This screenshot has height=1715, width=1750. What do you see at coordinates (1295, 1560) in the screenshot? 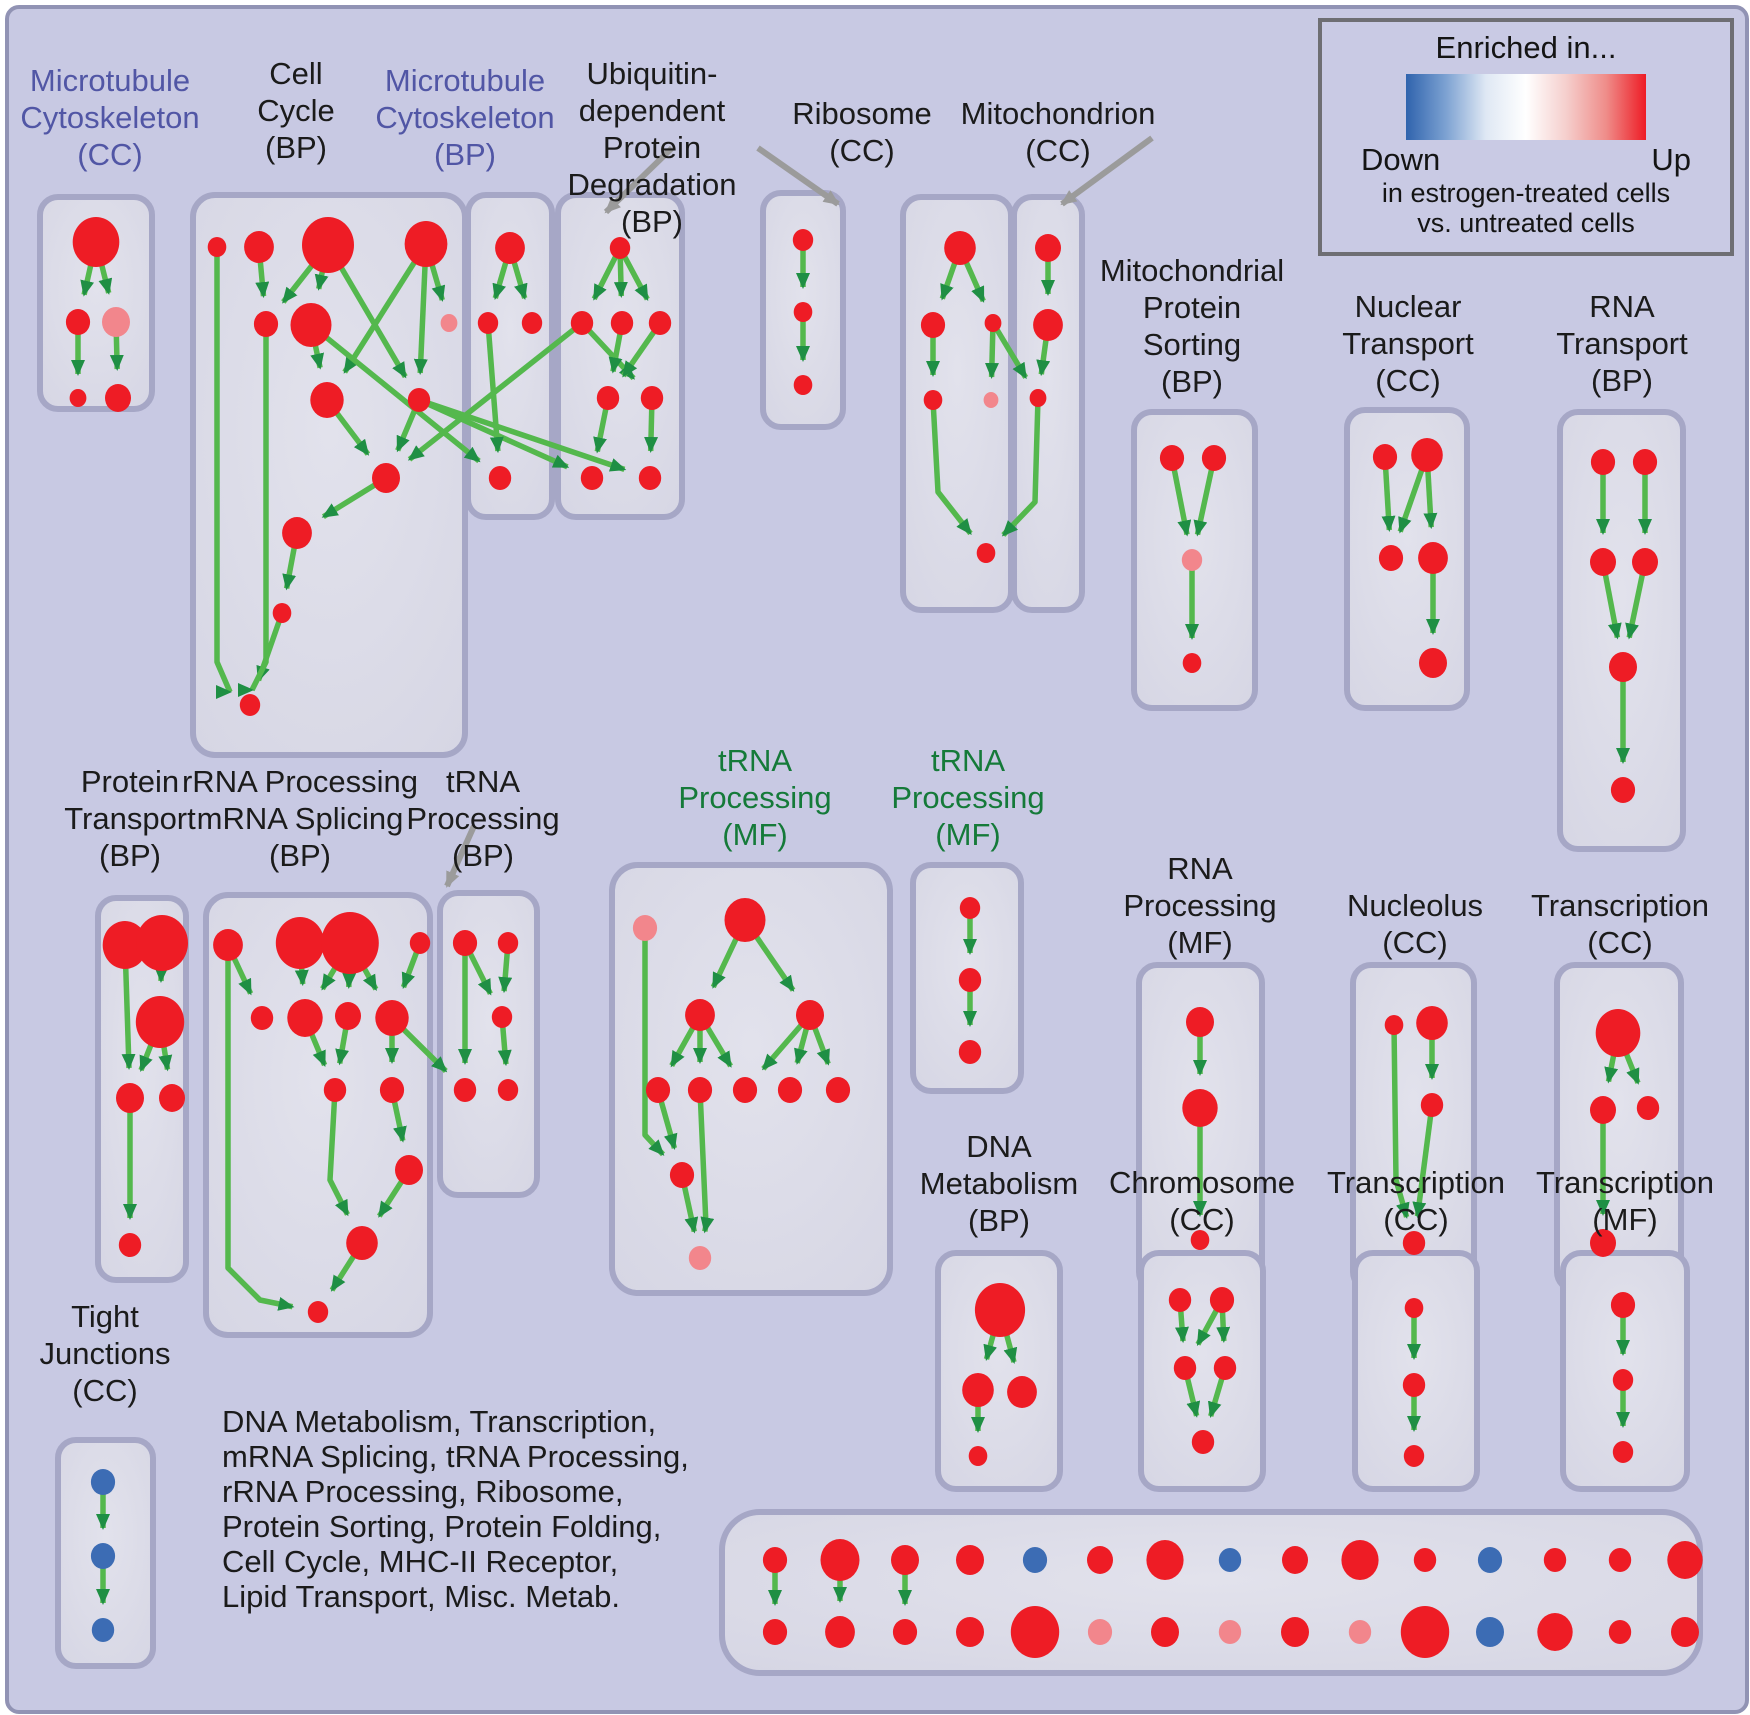
I see `go-term-node-bt8` at bounding box center [1295, 1560].